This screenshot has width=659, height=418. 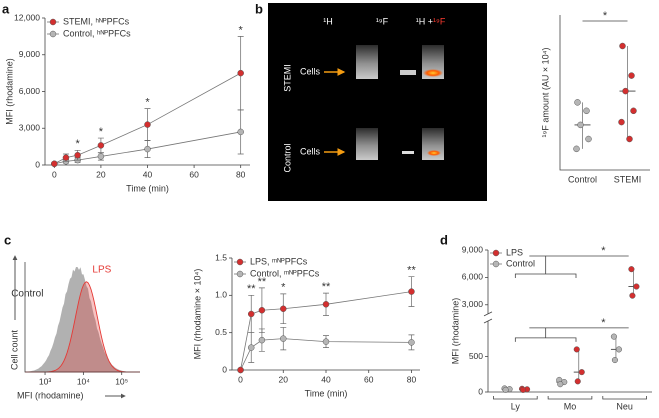 I want to click on overlay-signal, so click(x=434, y=153).